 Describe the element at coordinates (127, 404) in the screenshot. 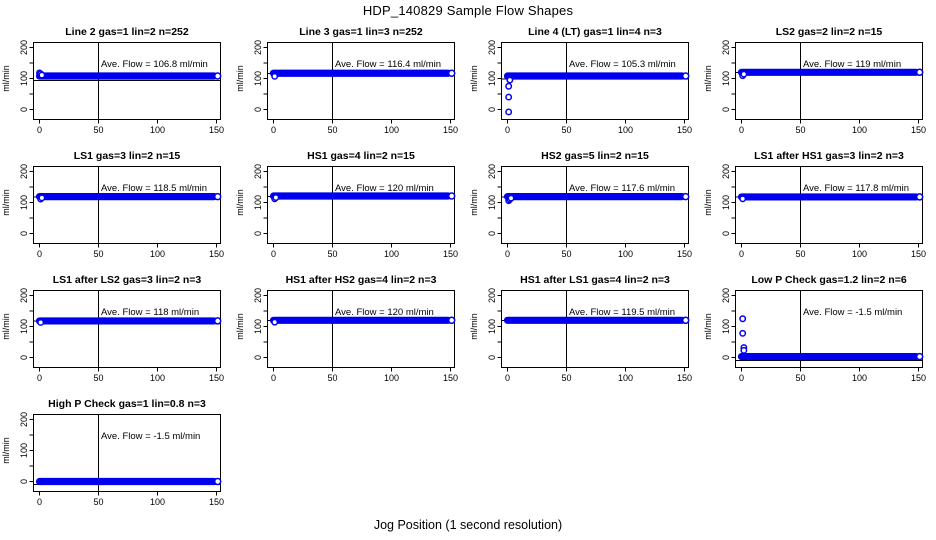

I see `subplot-title: High P Check gas=1 lin=0.8 n=3` at that location.